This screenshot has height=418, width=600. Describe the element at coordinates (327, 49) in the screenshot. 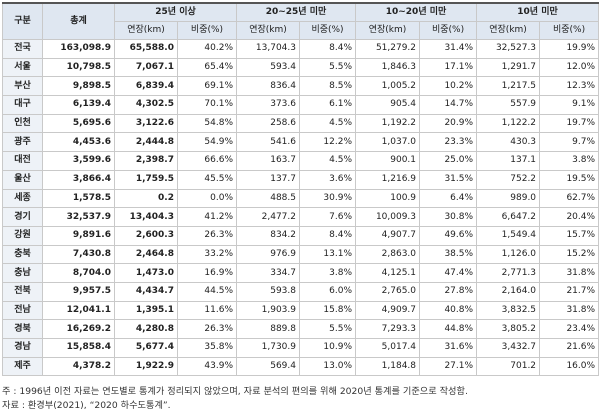

I see `share-20-25: 8.4%` at that location.